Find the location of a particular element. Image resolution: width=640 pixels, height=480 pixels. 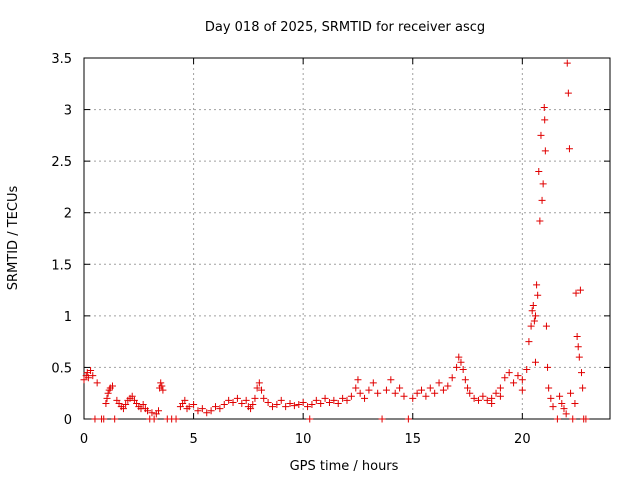

y-tick-label: 3.5 is located at coordinates (61, 59).